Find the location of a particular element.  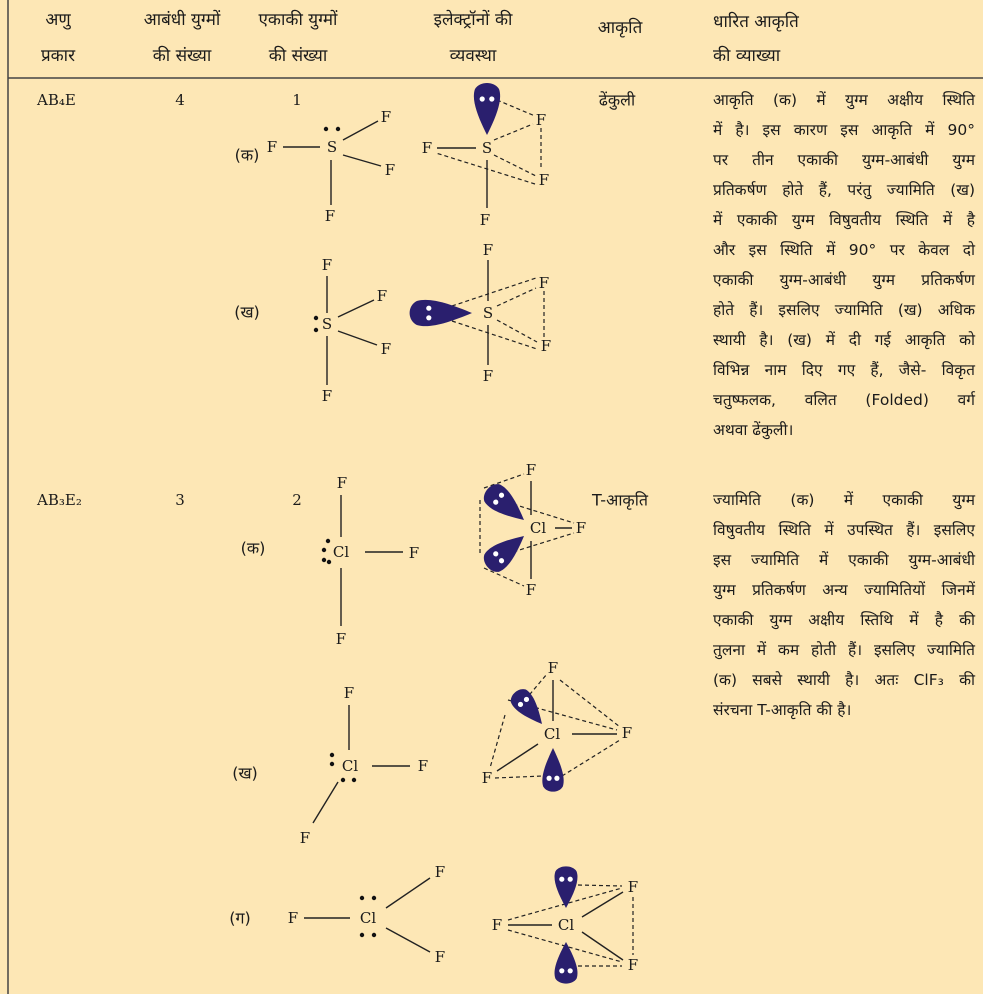

explanation-line: स्थायी है। (ख) में दी गई आकृति को is located at coordinates (844, 340).